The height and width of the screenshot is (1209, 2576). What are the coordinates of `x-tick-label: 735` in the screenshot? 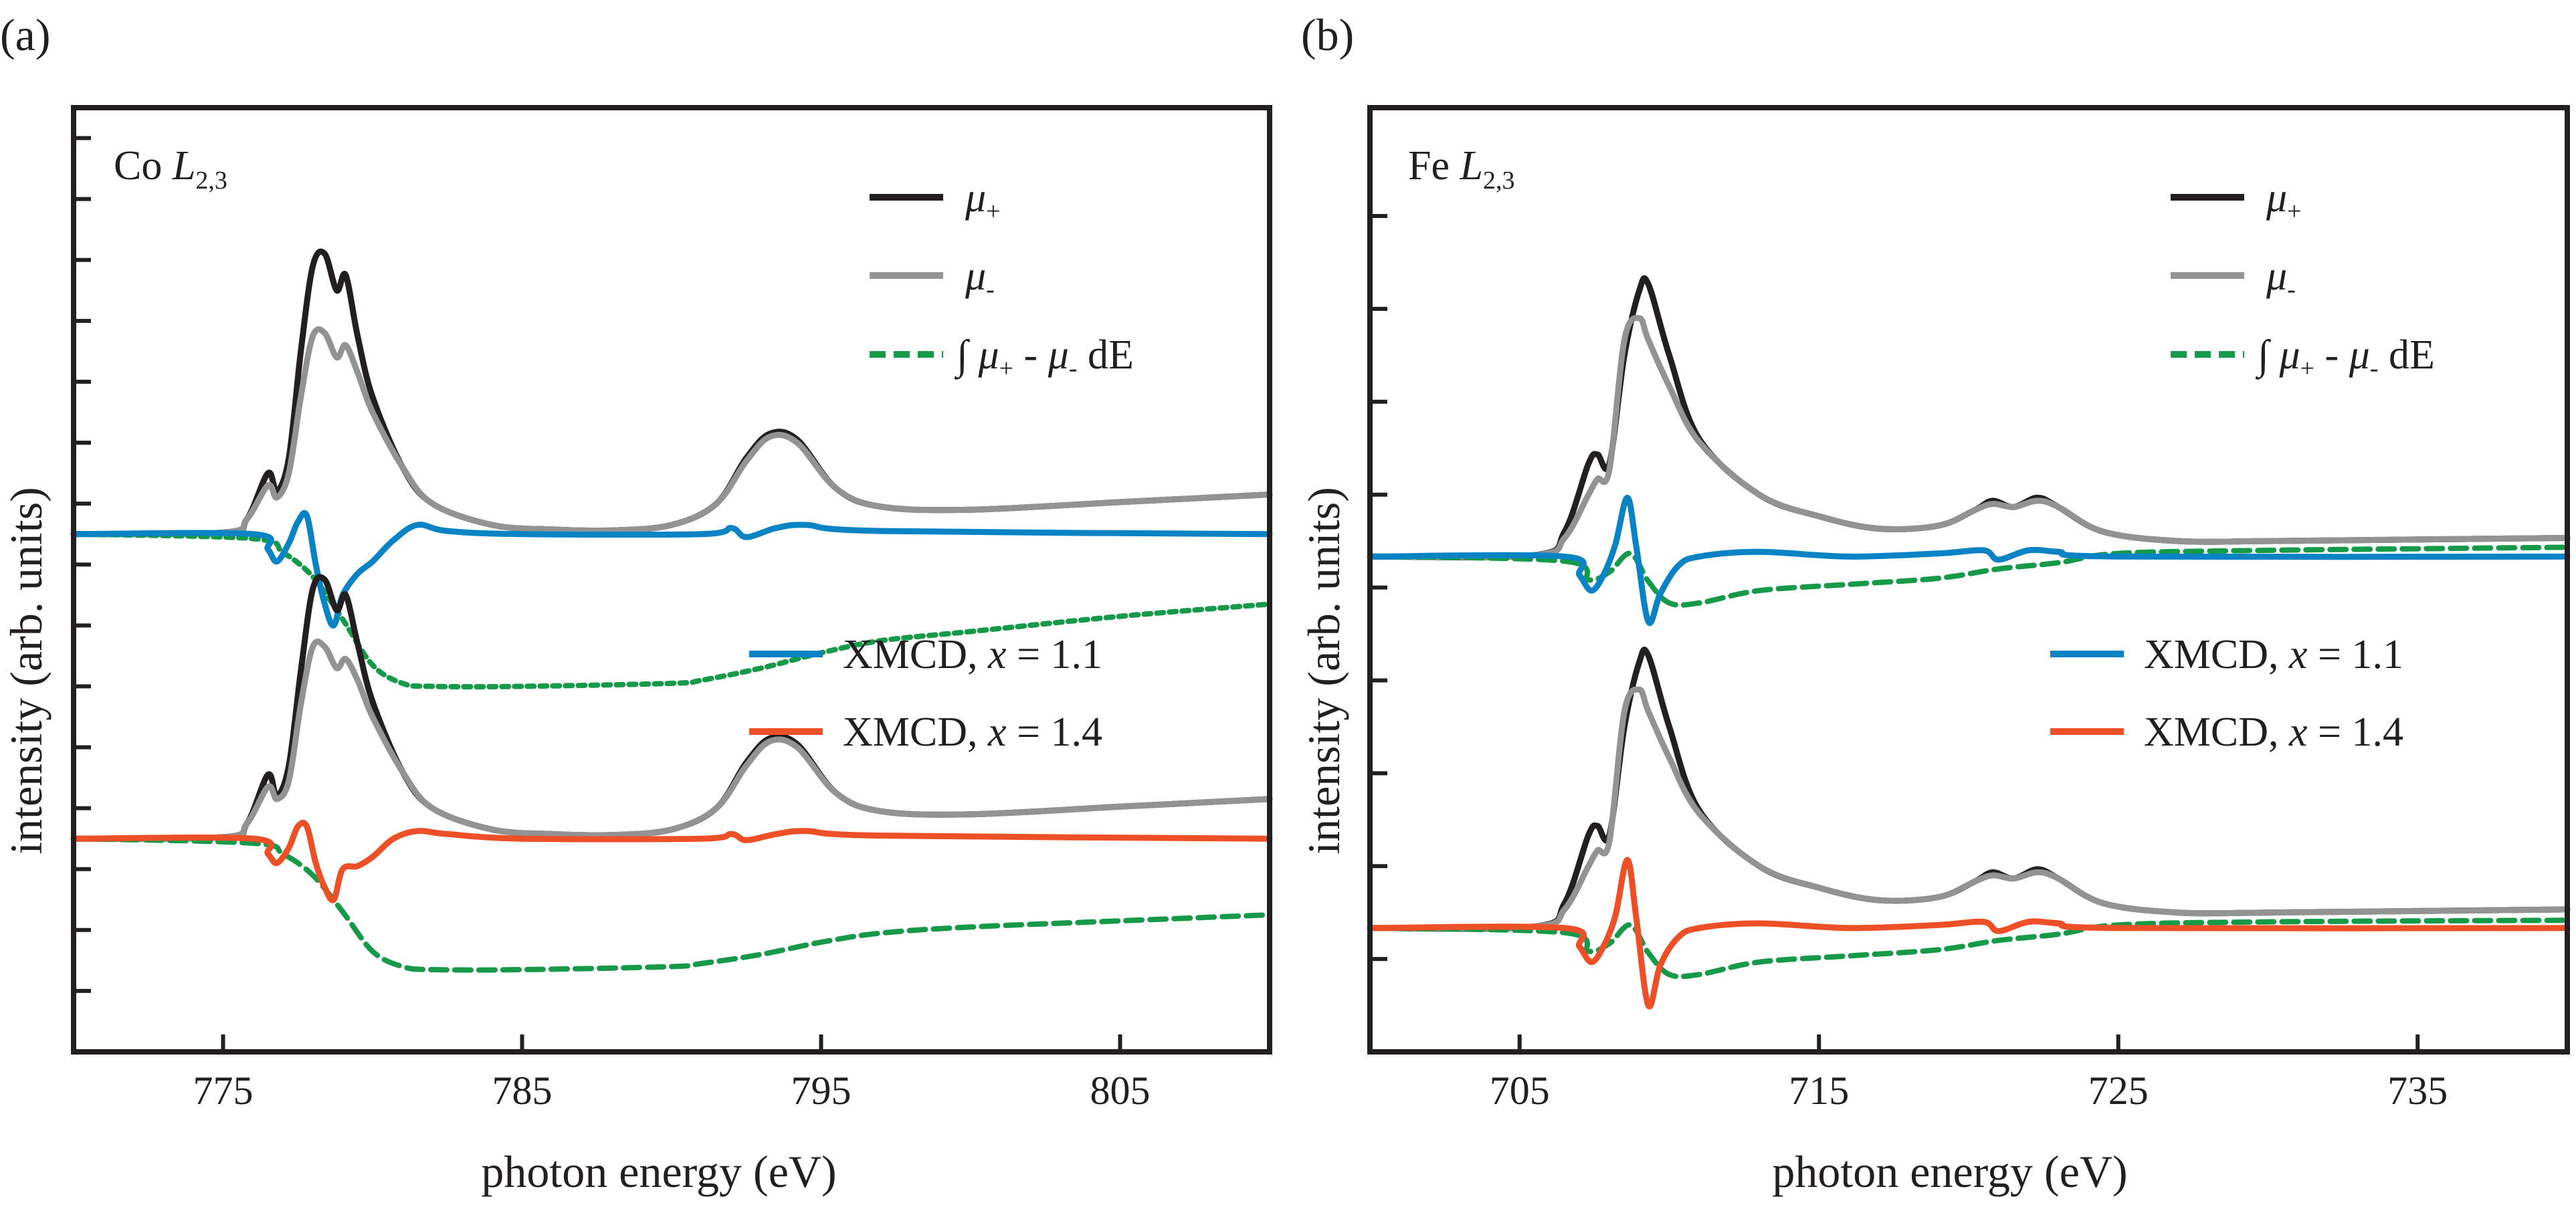 It's located at (2417, 1091).